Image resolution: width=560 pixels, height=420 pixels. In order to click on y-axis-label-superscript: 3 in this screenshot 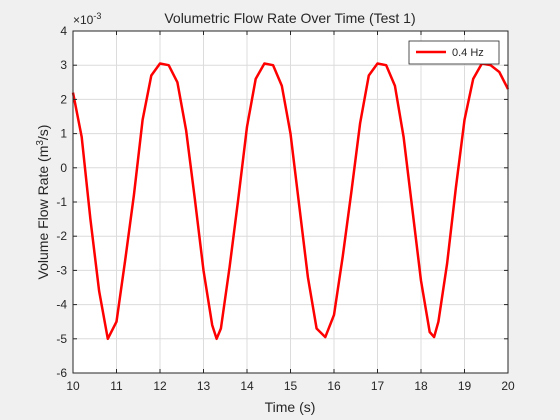, I will do `click(40, 143)`.